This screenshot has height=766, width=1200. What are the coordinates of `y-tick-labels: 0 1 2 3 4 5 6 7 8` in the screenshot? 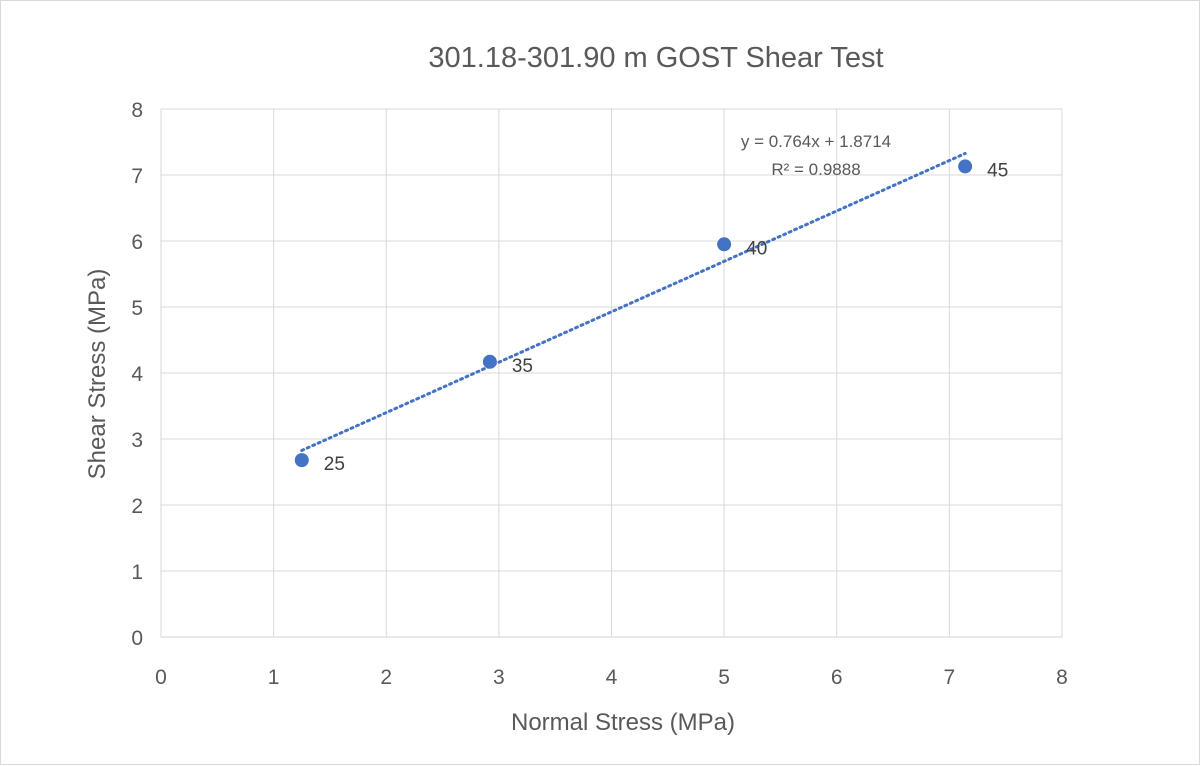 It's located at (137, 374).